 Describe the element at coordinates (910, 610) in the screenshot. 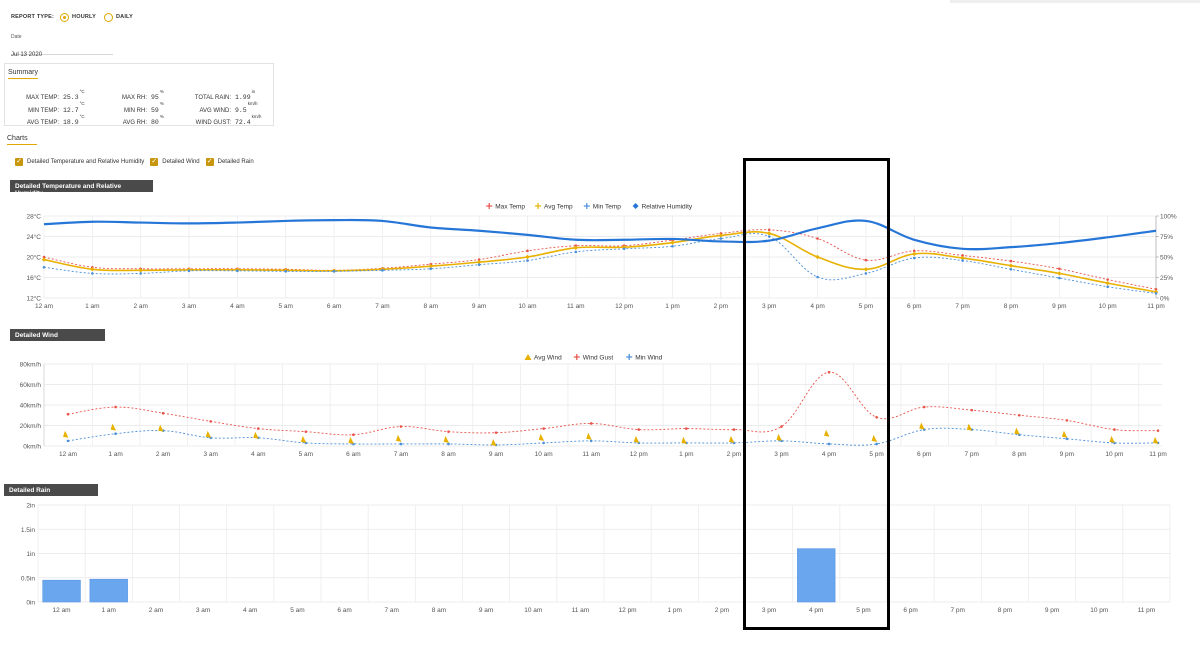

I see `x-tick-label: 6 pm` at that location.